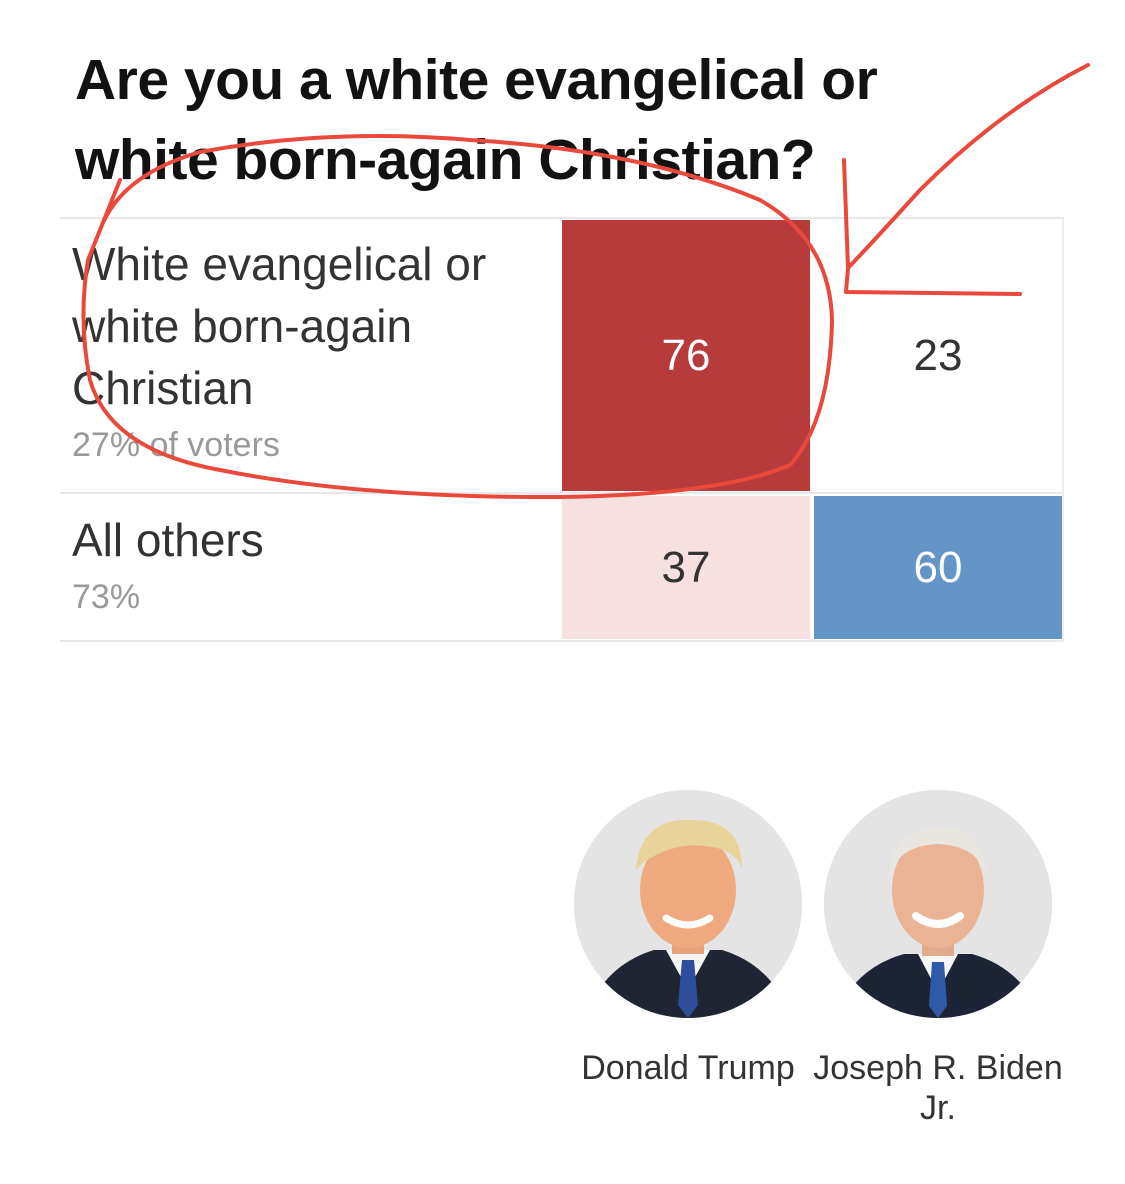 This screenshot has width=1125, height=1184. I want to click on biden-portrait-icon, so click(938, 904).